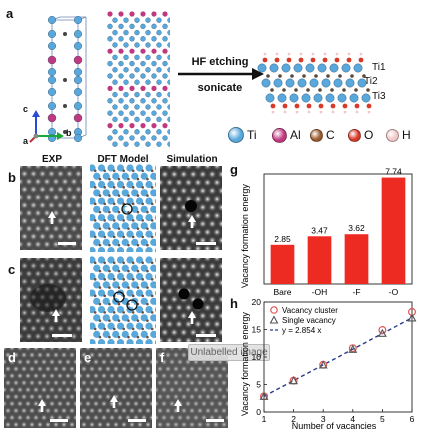  What do you see at coordinates (25, 141) in the screenshot?
I see `axis-a-label: a` at bounding box center [25, 141].